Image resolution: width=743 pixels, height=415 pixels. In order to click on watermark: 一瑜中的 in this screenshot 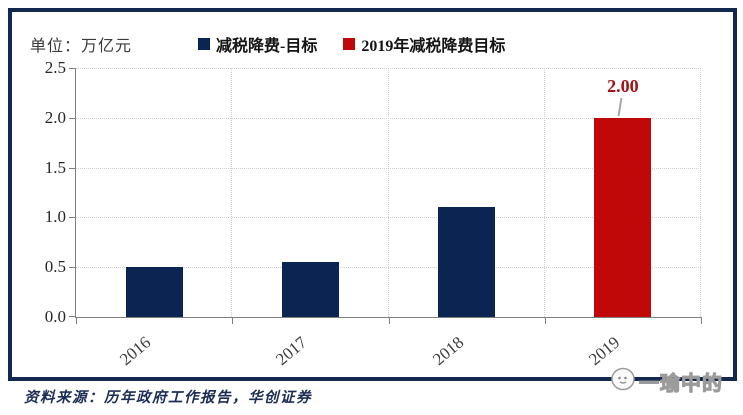, I will do `click(666, 381)`.